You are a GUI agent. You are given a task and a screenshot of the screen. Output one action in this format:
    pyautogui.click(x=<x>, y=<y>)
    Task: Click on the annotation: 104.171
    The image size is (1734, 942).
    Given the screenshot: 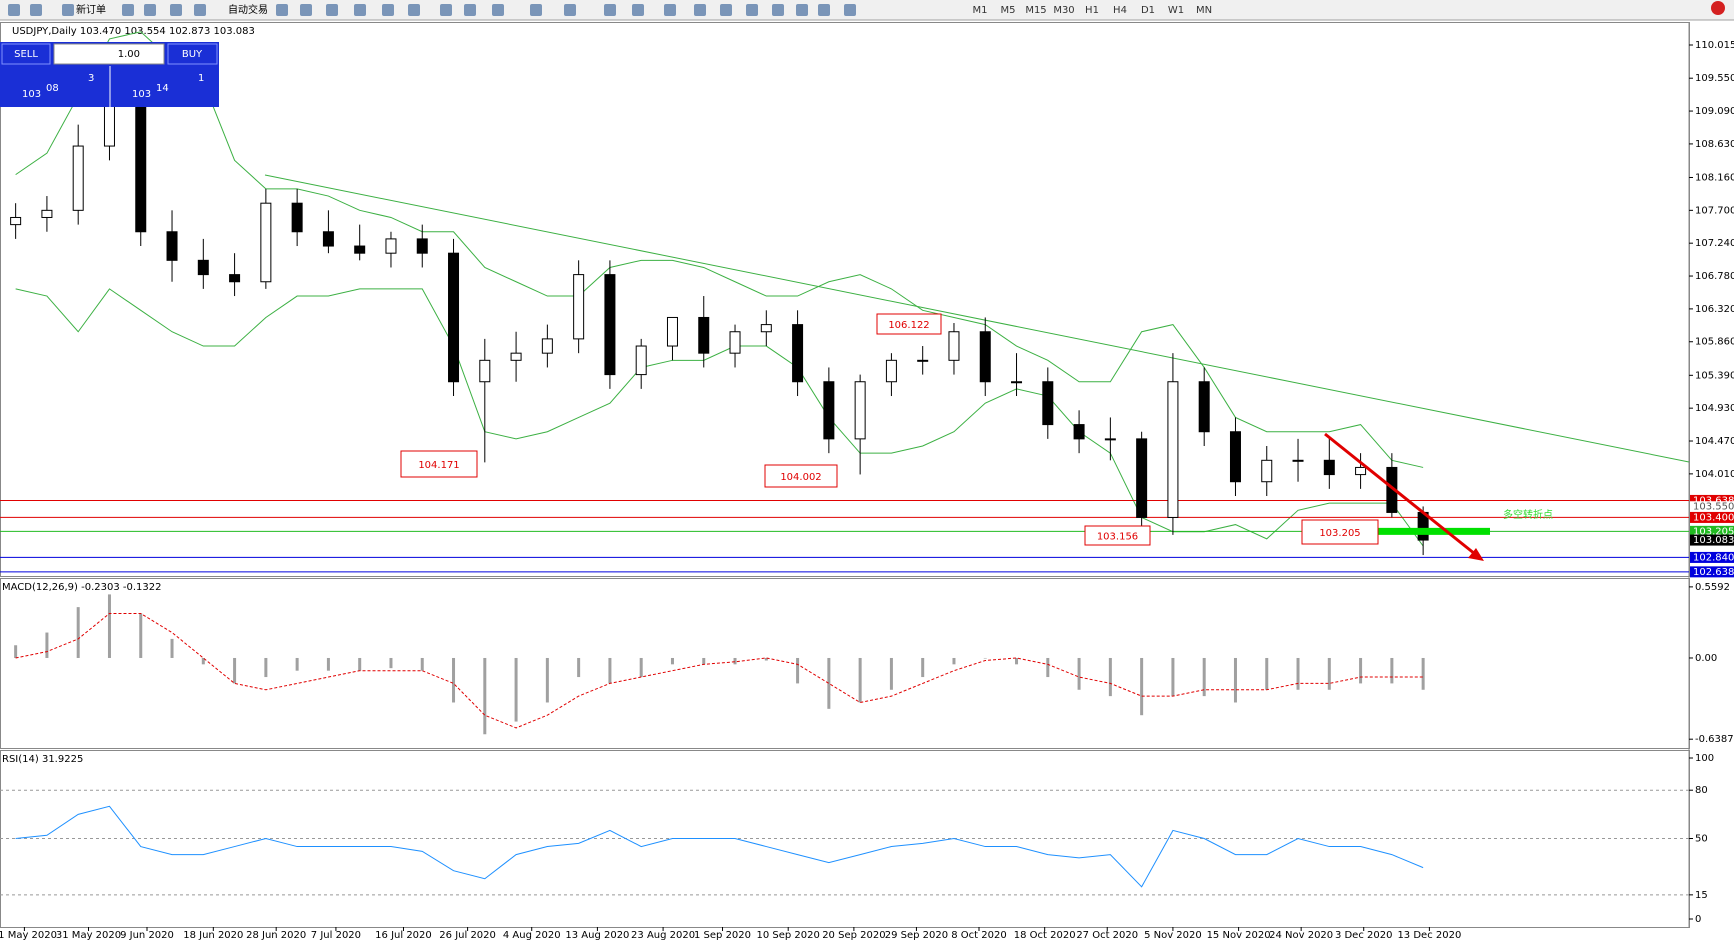 What is the action you would take?
    pyautogui.click(x=438, y=465)
    